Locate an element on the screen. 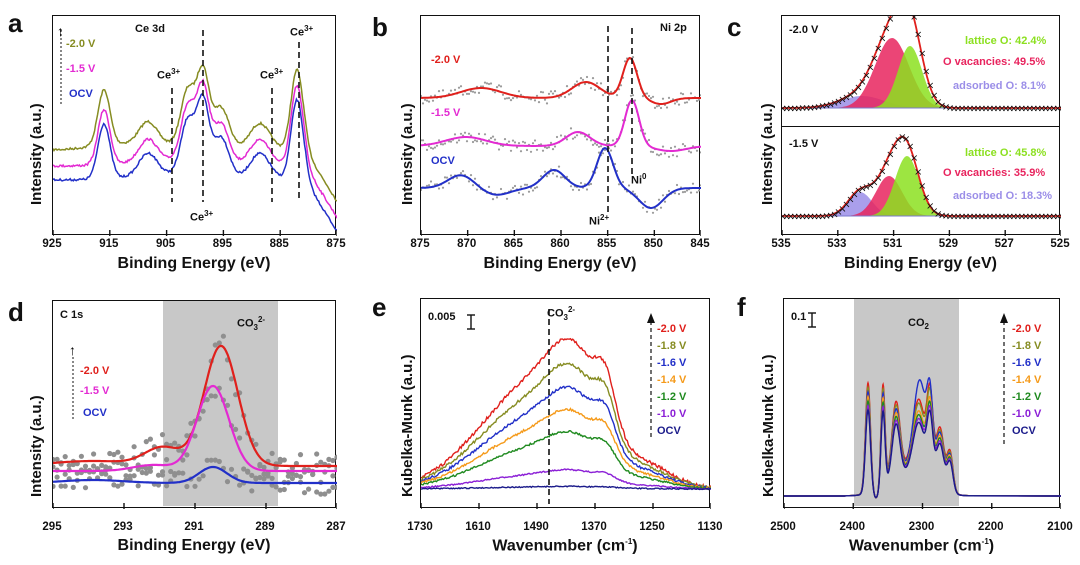 The width and height of the screenshot is (1080, 565). annotation-ce3-4: Ce3+ is located at coordinates (302, 31).